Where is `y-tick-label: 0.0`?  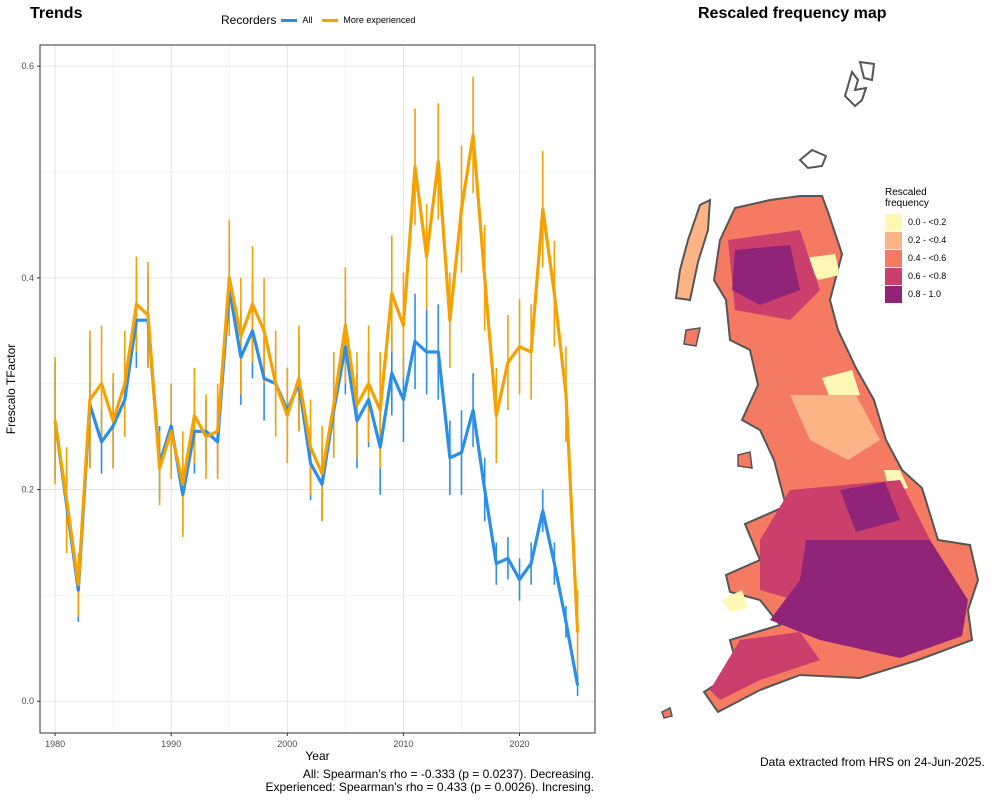
y-tick-label: 0.0 is located at coordinates (27, 701).